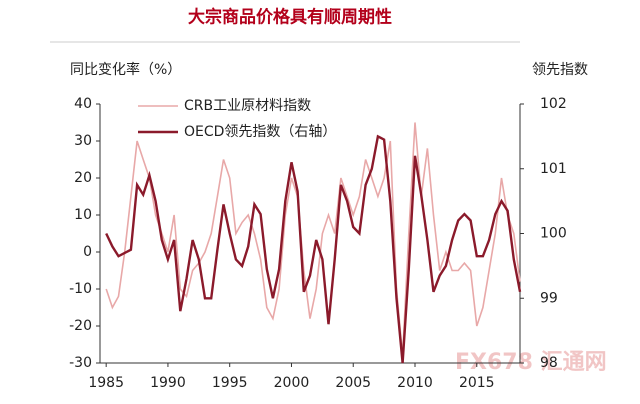 Image resolution: width=640 pixels, height=404 pixels. What do you see at coordinates (553, 169) in the screenshot?
I see `y2-tick-label: 101` at bounding box center [553, 169].